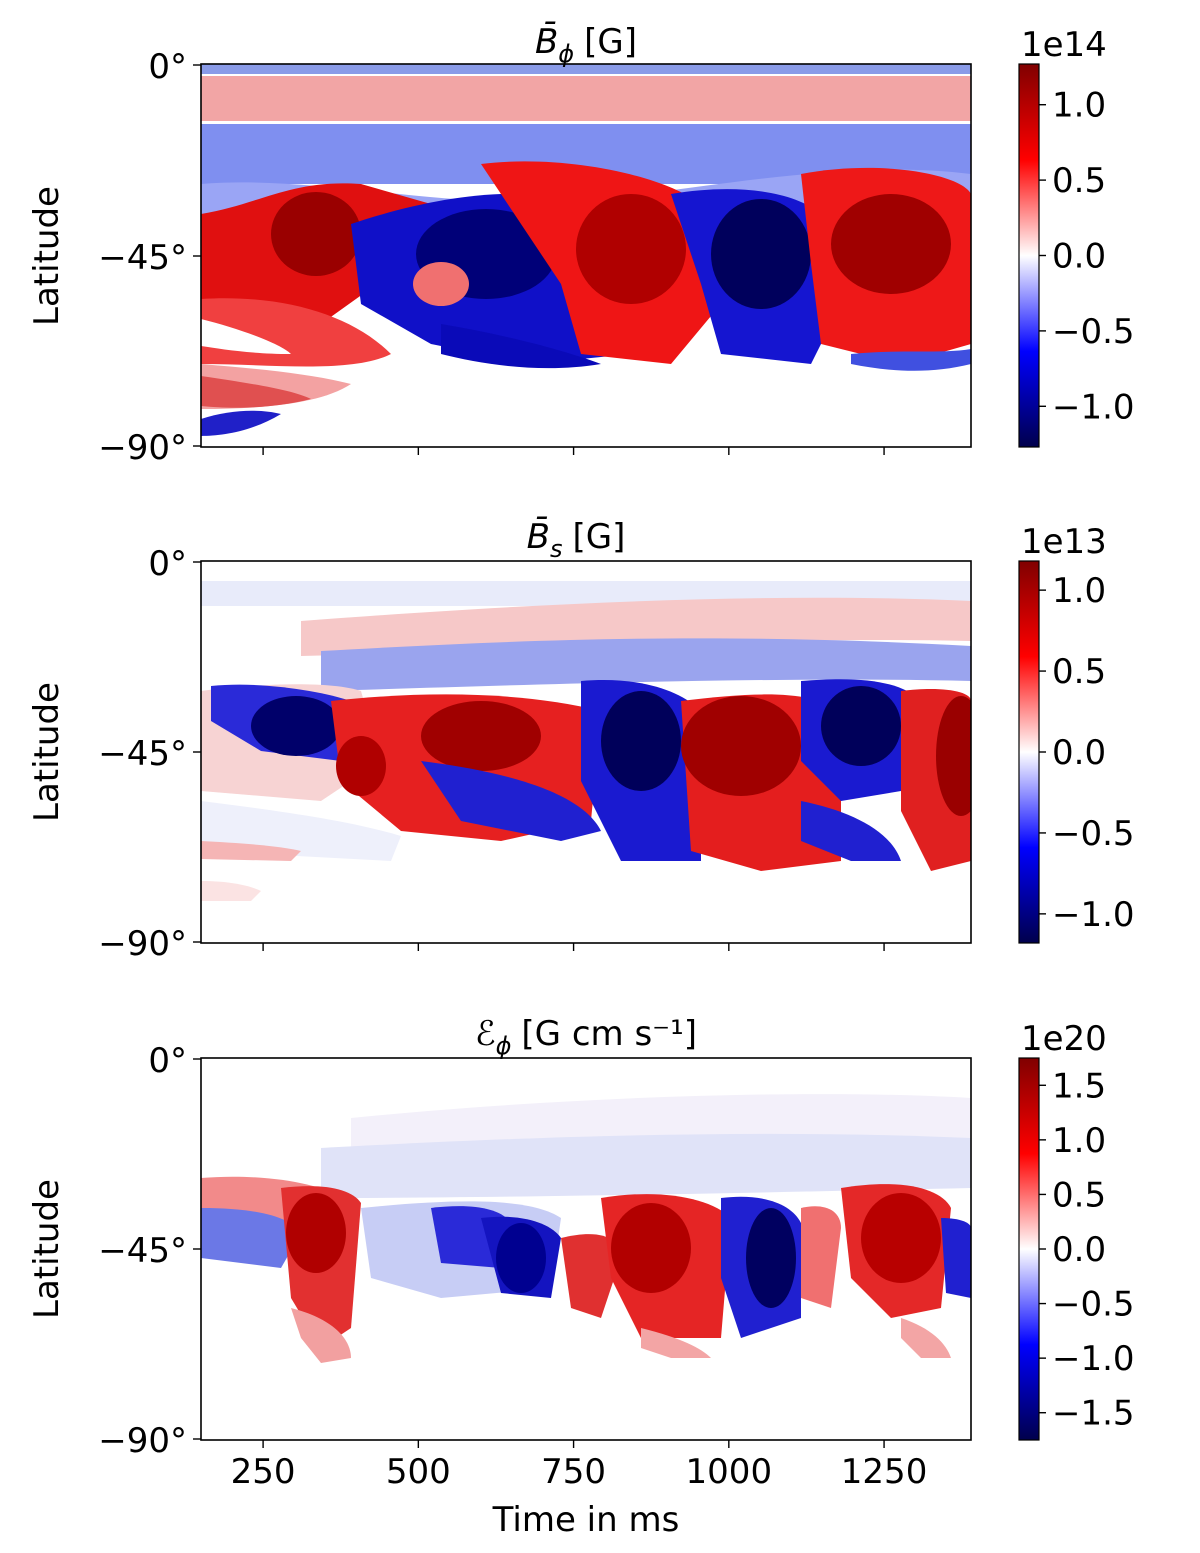  What do you see at coordinates (263, 1472) in the screenshot?
I see `x-tick-label: 250` at bounding box center [263, 1472].